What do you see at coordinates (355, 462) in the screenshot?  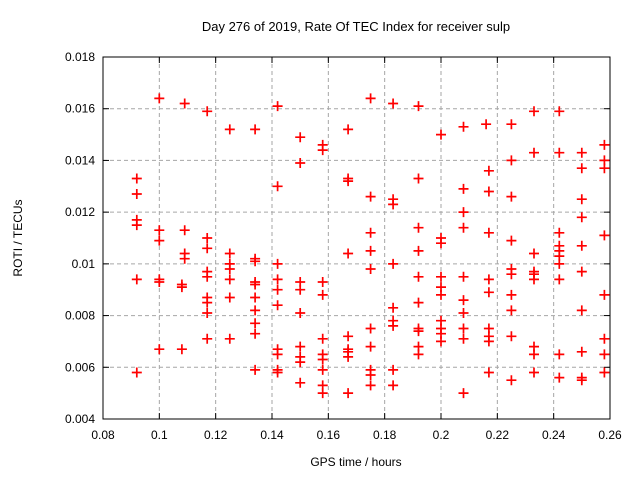 I see `x-axis-label: GPS time / hours` at bounding box center [355, 462].